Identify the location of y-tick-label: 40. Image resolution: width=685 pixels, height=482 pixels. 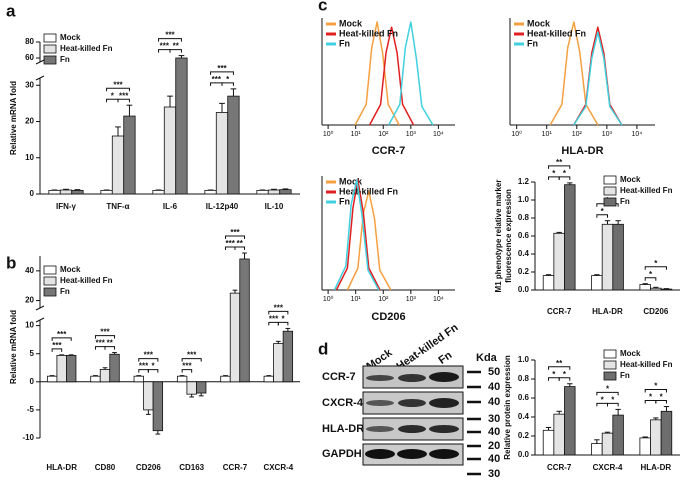
(29, 270).